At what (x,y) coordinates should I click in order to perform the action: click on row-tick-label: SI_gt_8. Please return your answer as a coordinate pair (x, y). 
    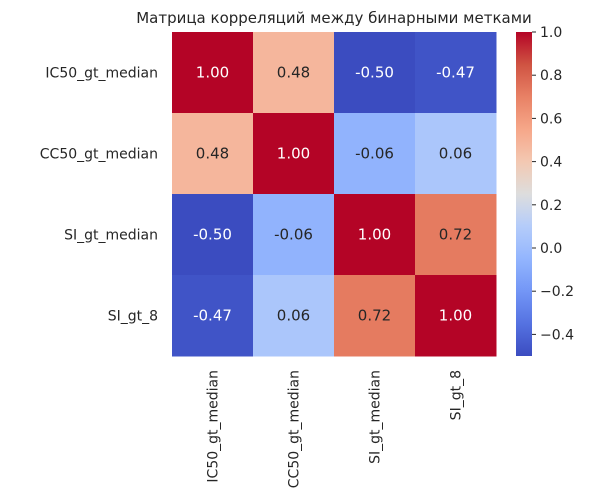
    Looking at the image, I should click on (133, 317).